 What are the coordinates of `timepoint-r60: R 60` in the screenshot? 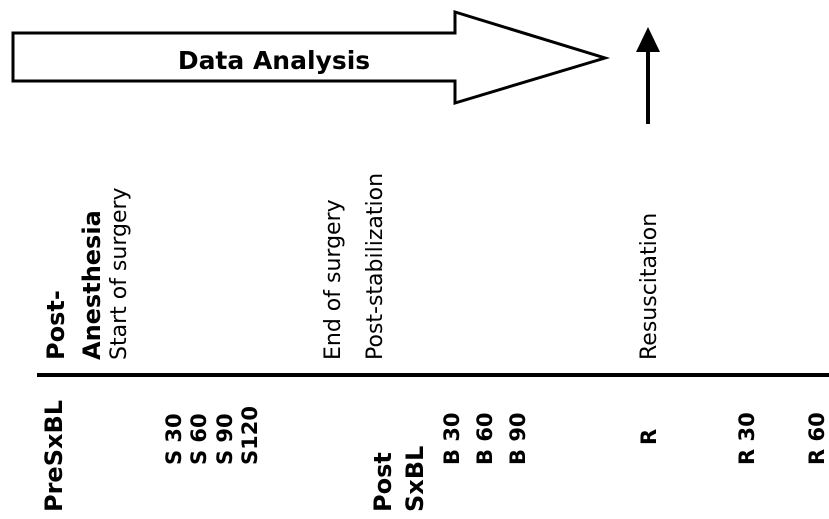 It's located at (817, 438).